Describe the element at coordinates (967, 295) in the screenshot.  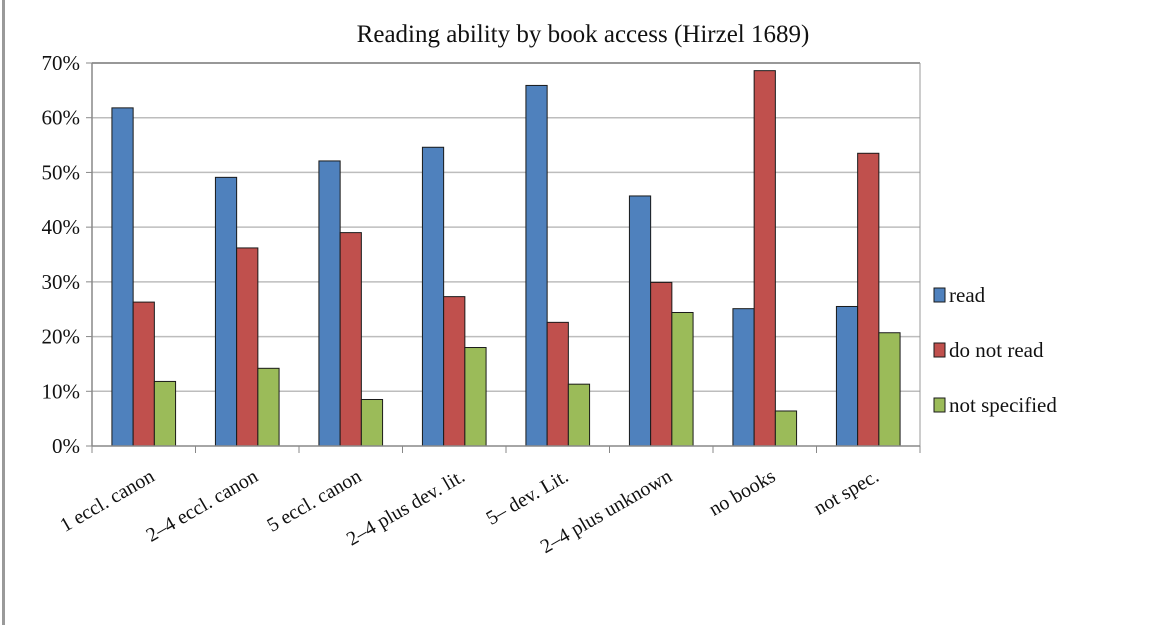
I see `legend-label: read` at that location.